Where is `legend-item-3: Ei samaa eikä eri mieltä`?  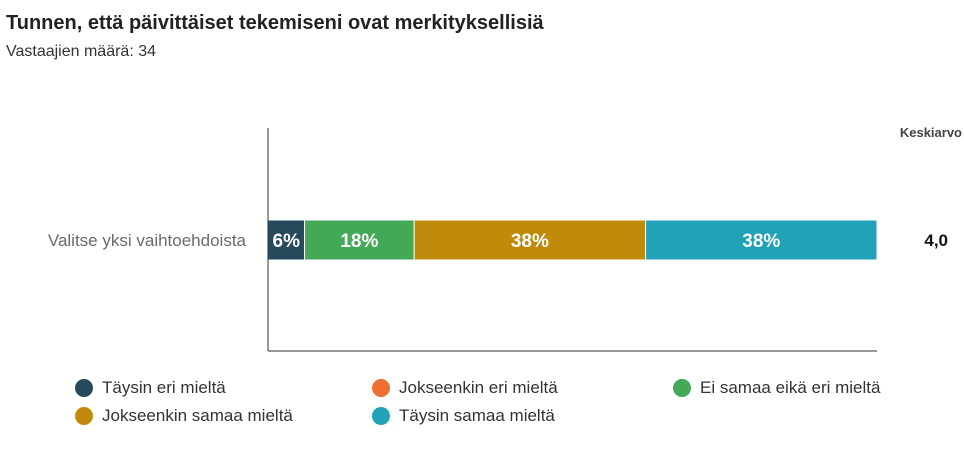
legend-item-3: Ei samaa eikä eri mieltä is located at coordinates (776, 388).